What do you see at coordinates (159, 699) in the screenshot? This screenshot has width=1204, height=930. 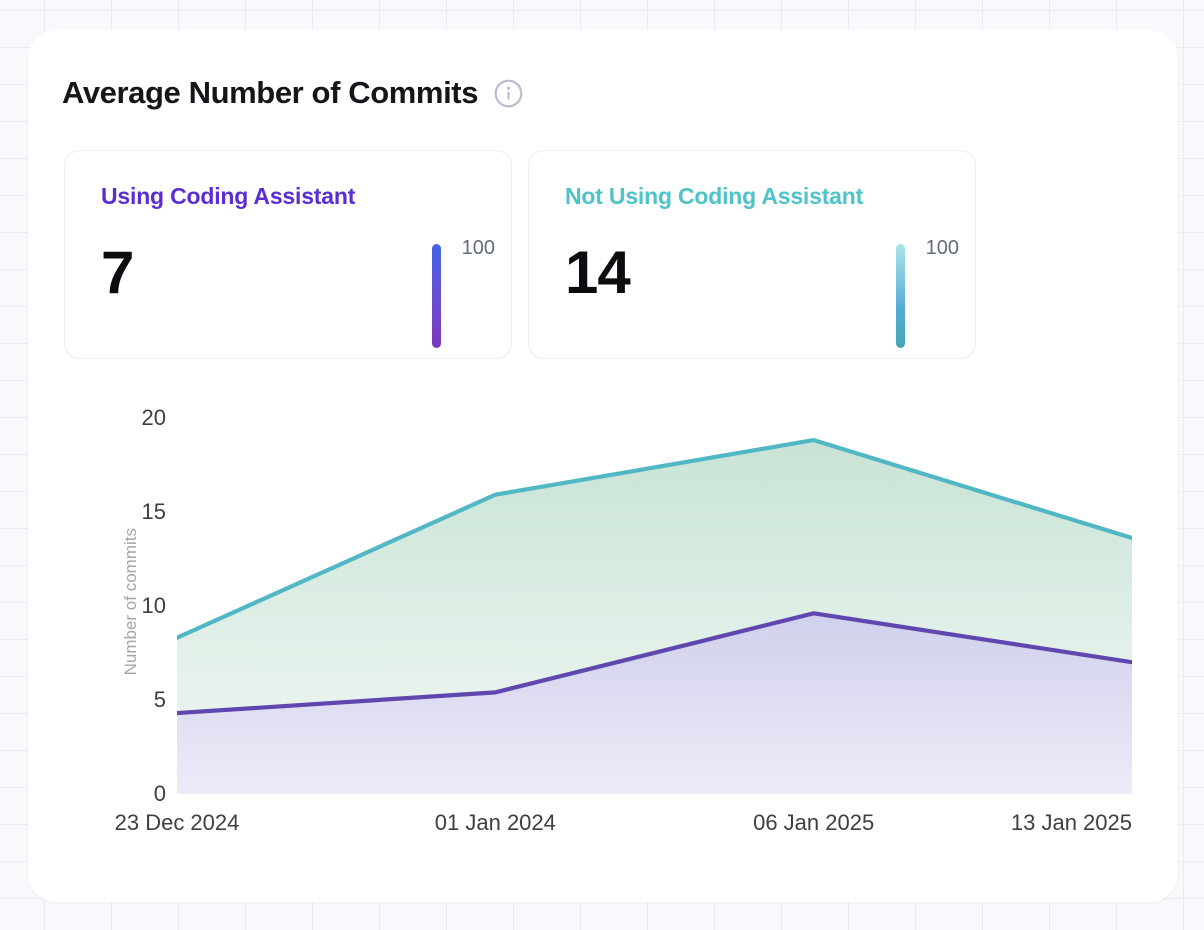 I see `y-axis-tick: 5` at bounding box center [159, 699].